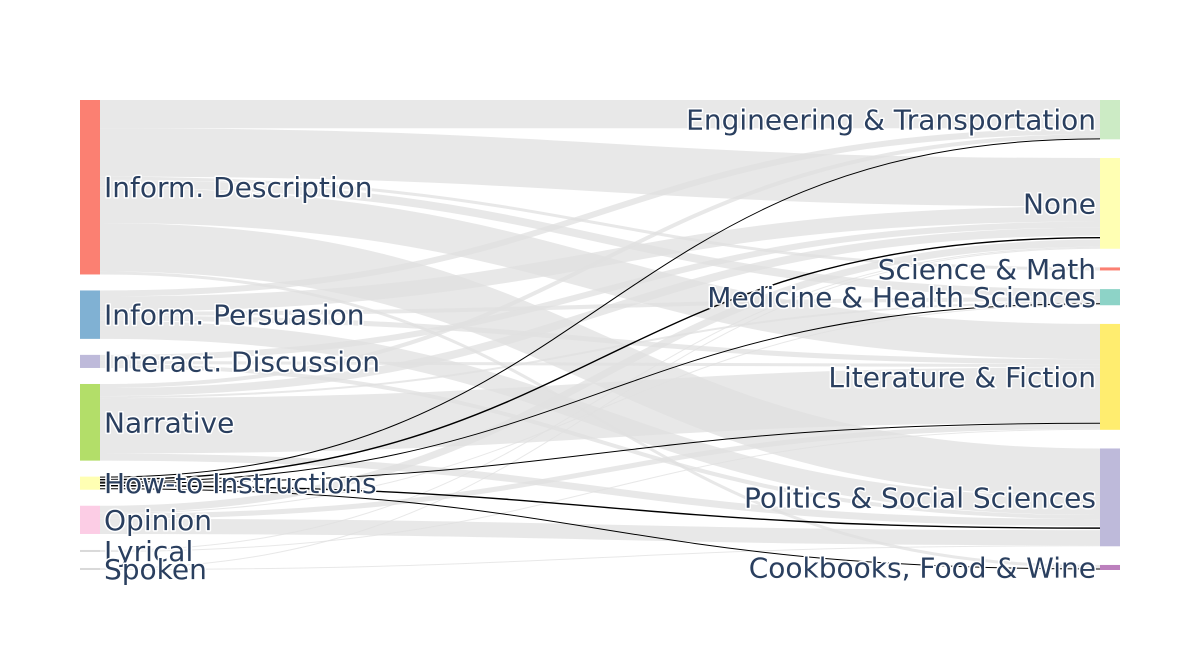 This screenshot has width=1200, height=650. I want to click on flow-opinion-to-literature-fiction, so click(600, 471).